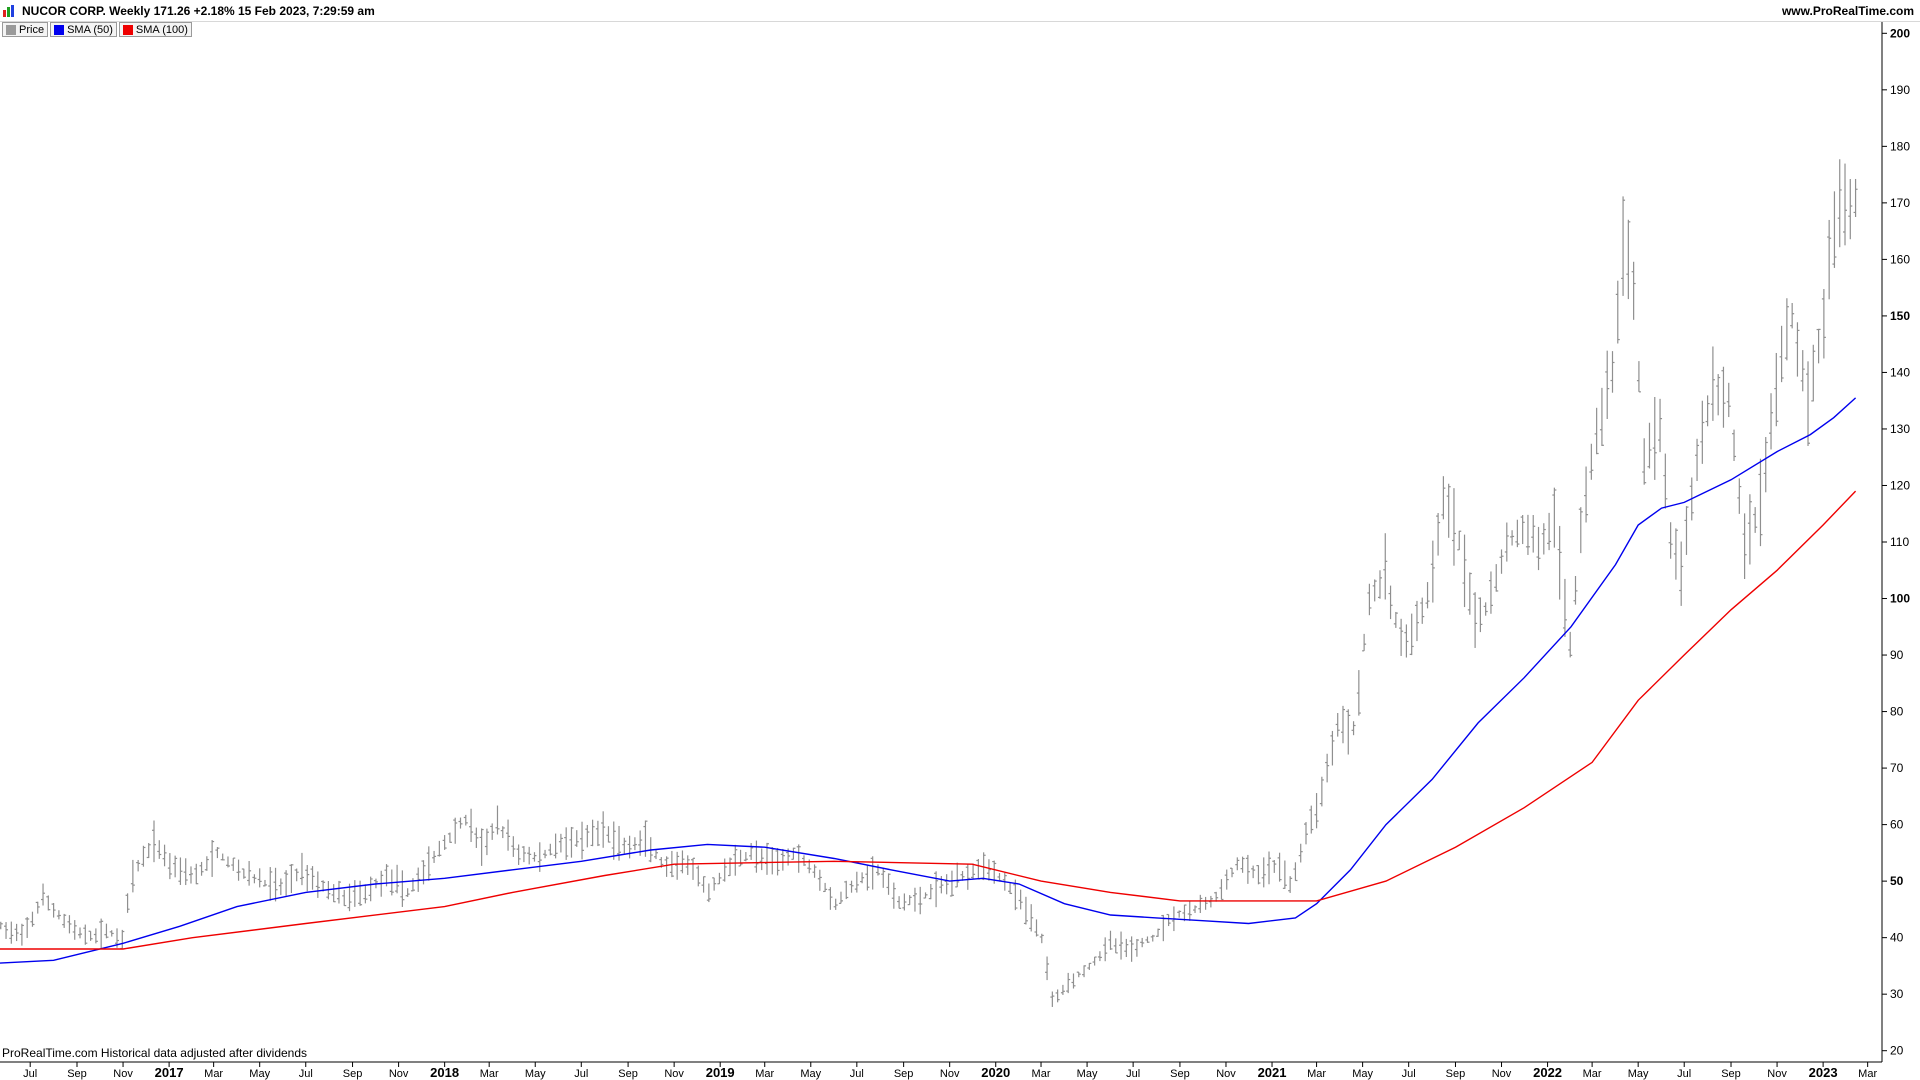 This screenshot has width=1920, height=1080. I want to click on x-tick-label: 2018, so click(444, 1072).